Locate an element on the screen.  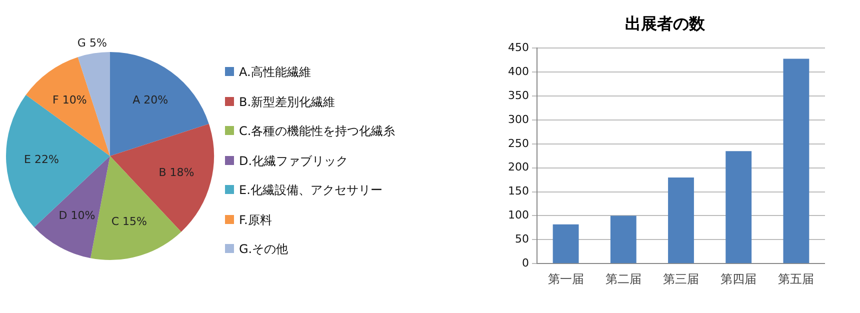
data-label: E 22% is located at coordinates (41, 159).